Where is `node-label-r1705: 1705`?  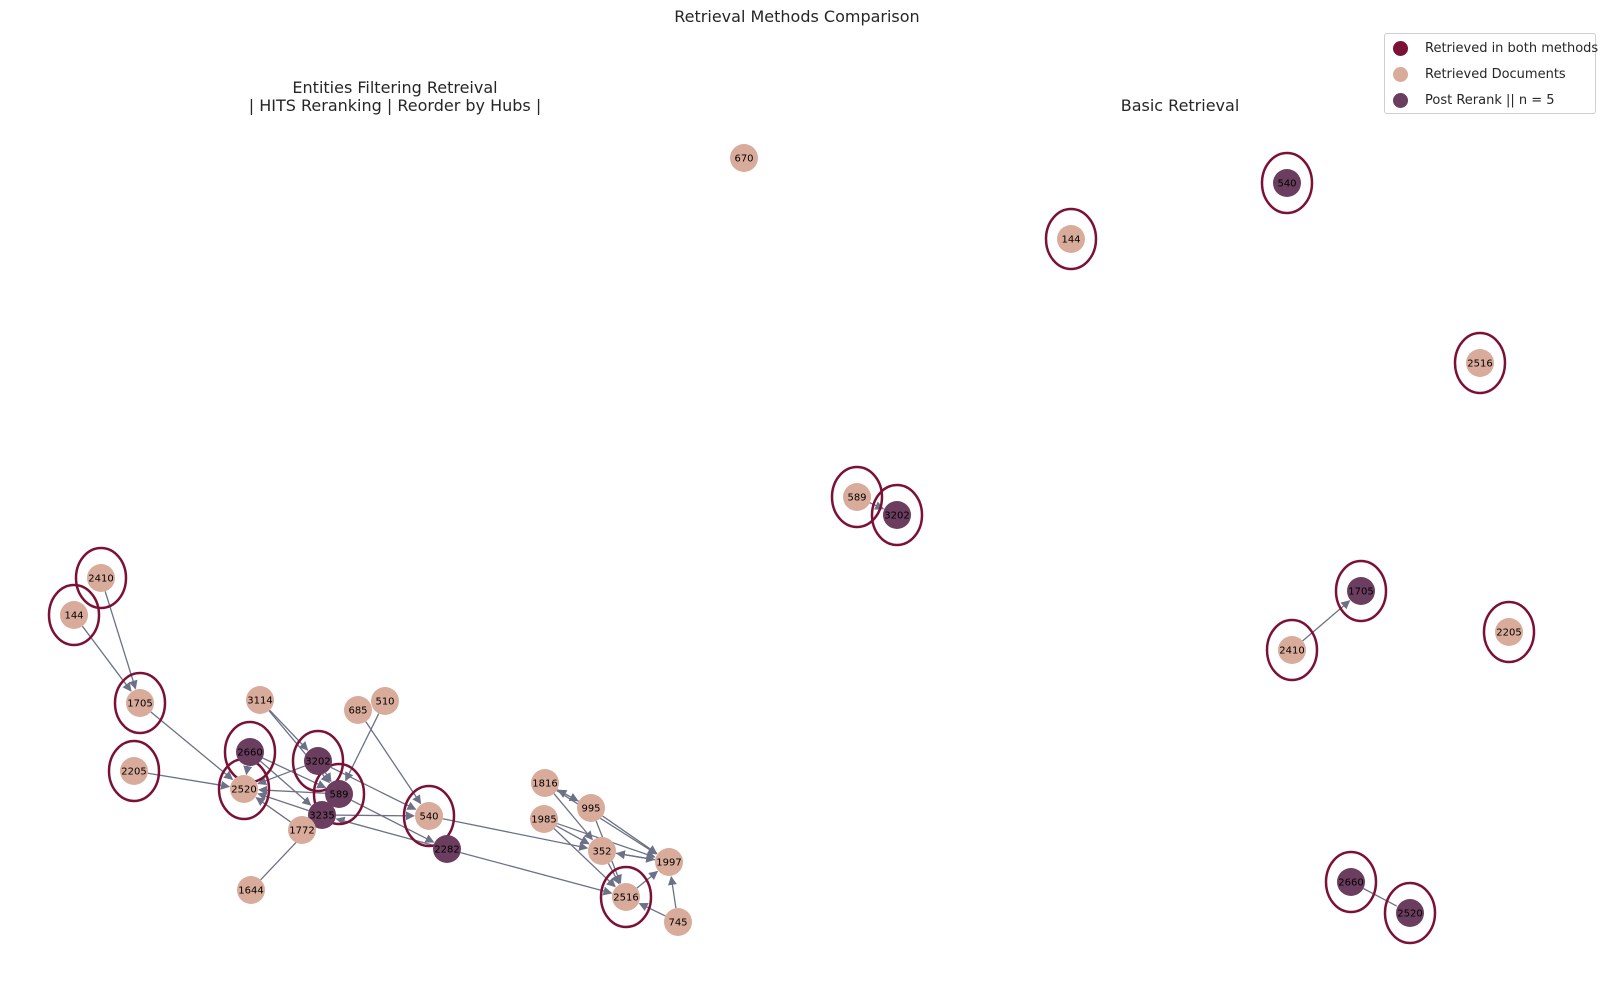
node-label-r1705: 1705 is located at coordinates (1360, 592).